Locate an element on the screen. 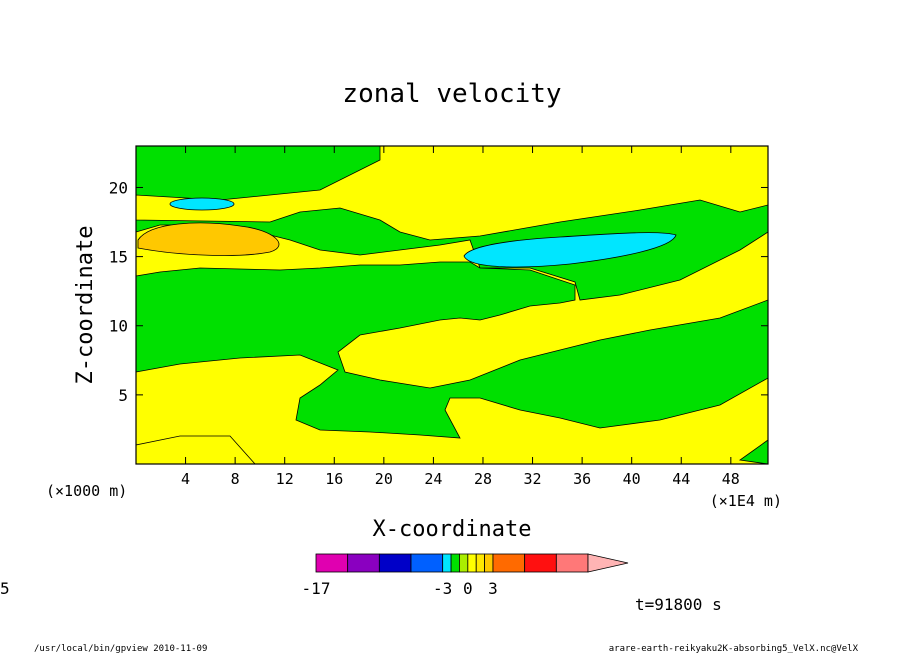 The image size is (904, 654). colorbar-tick-label: 3 is located at coordinates (493, 588).